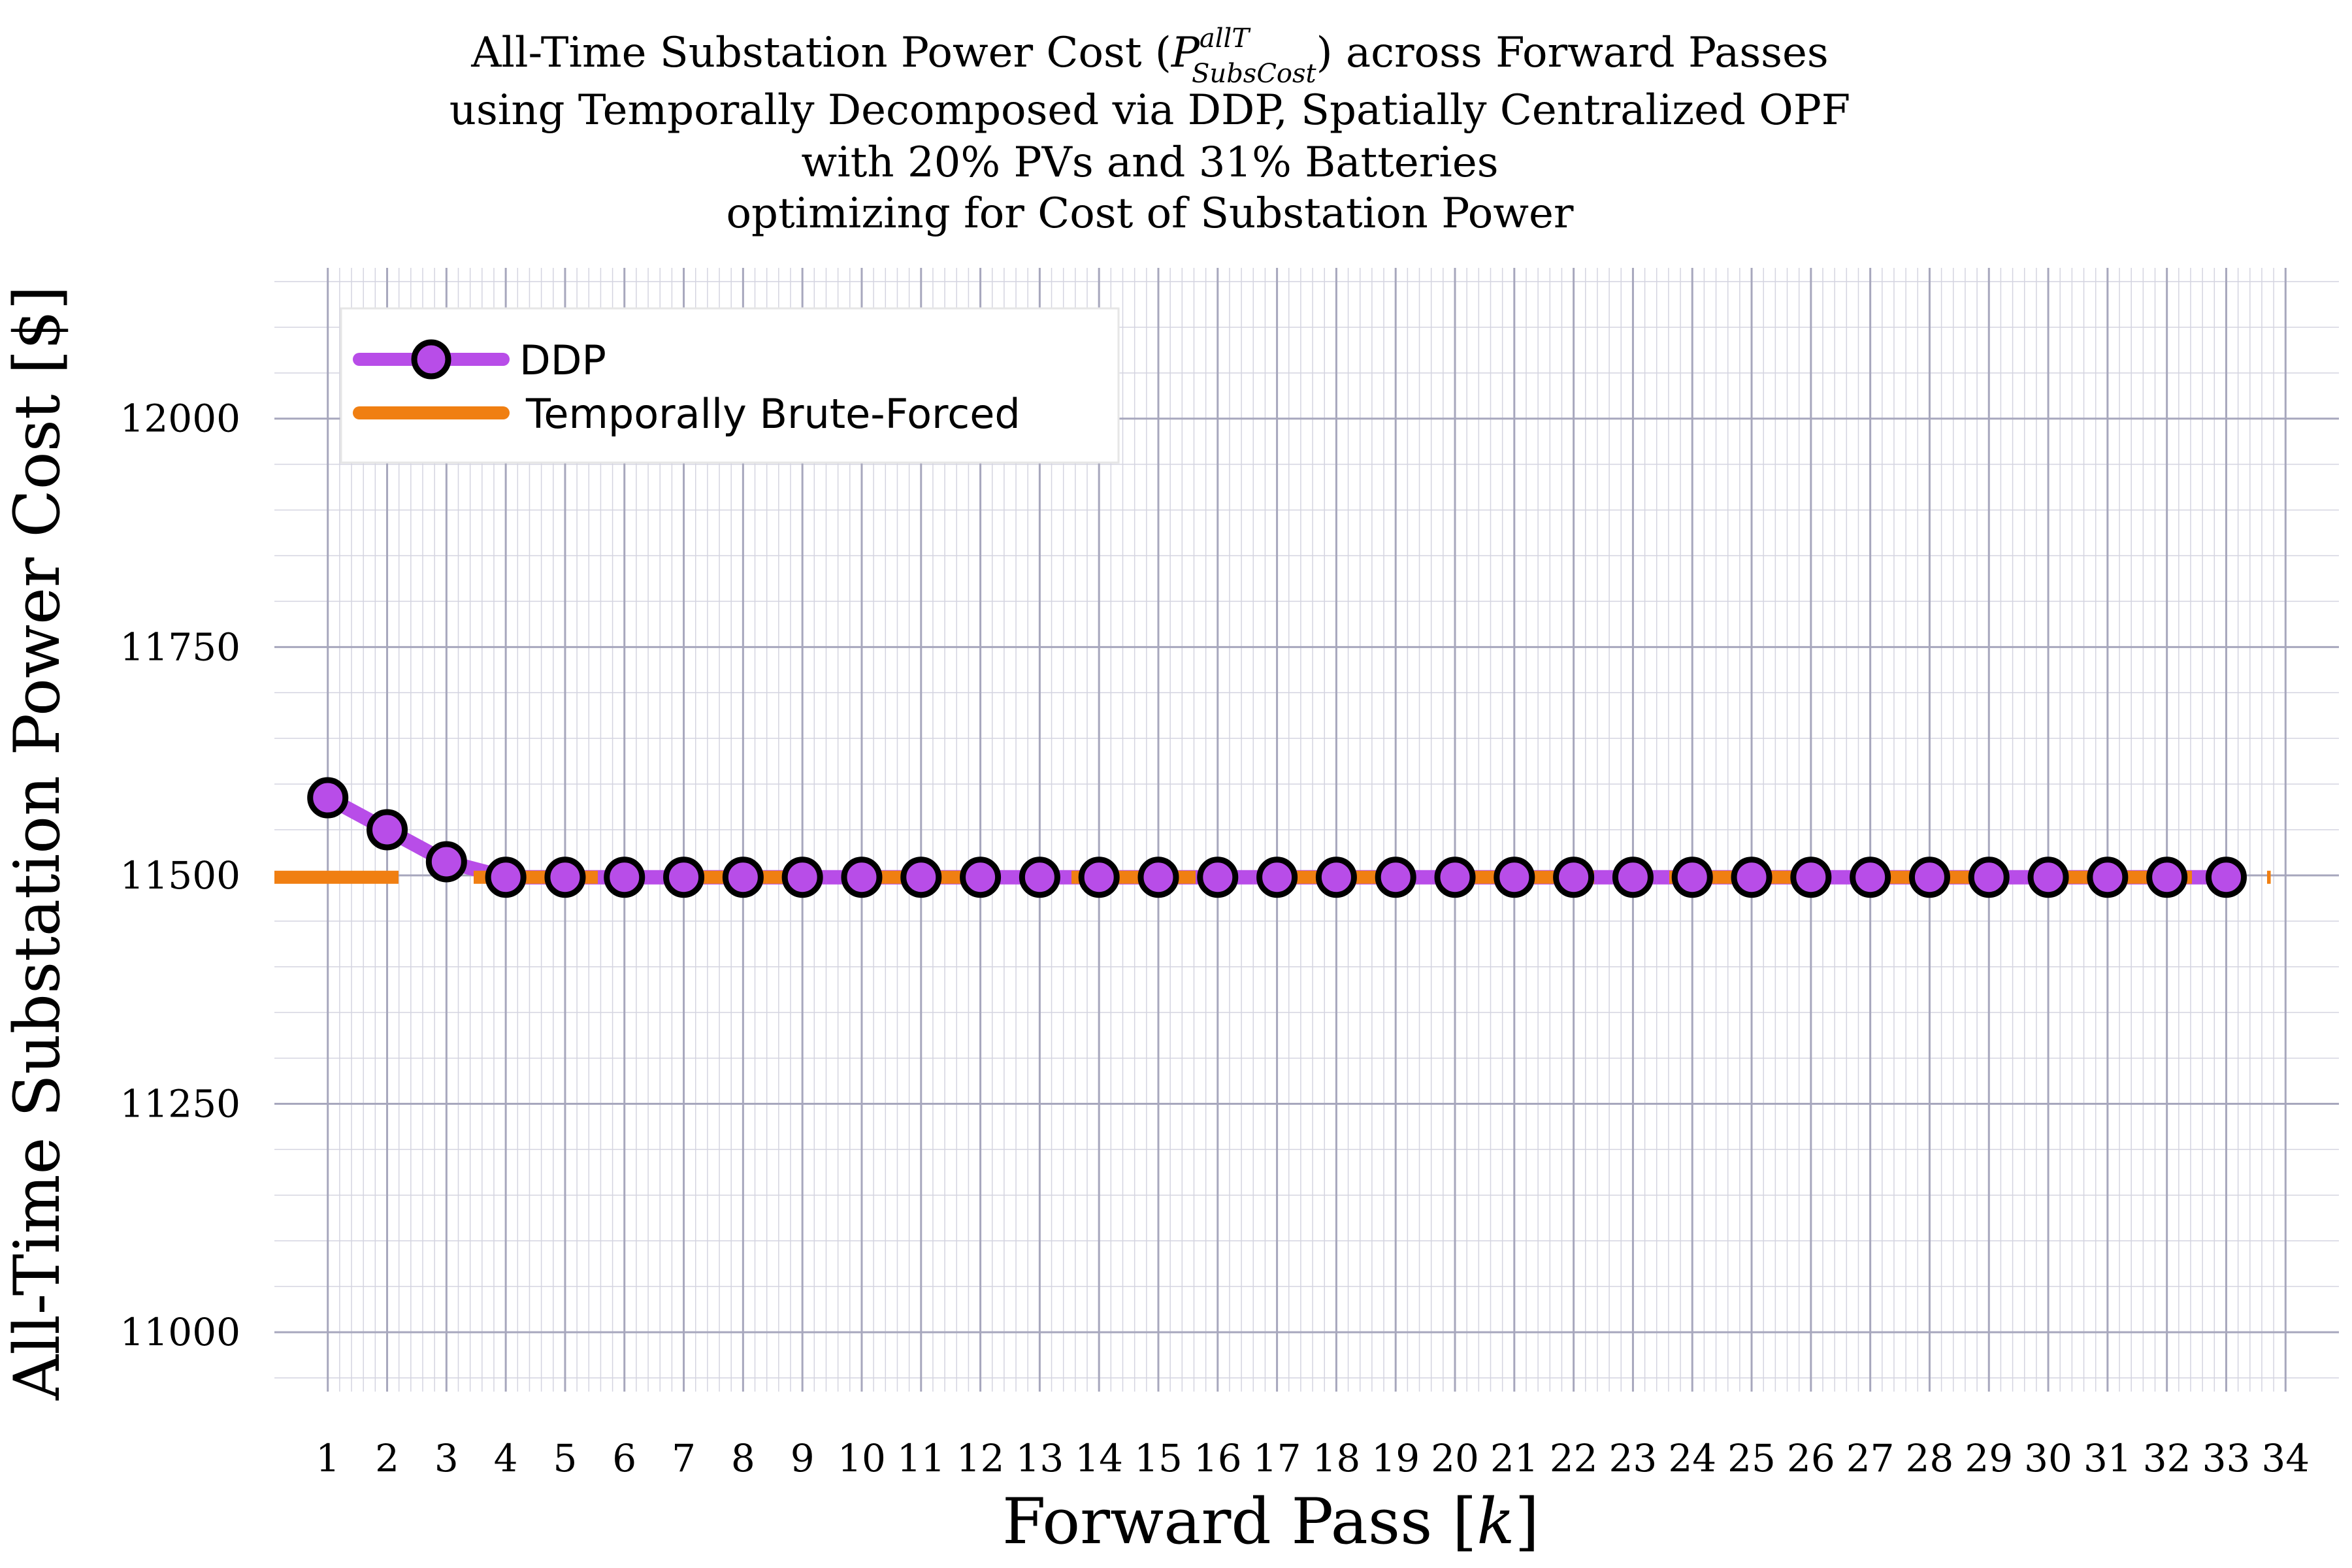 The image size is (2352, 1568). What do you see at coordinates (743, 1458) in the screenshot?
I see `x-tick-label: 8` at bounding box center [743, 1458].